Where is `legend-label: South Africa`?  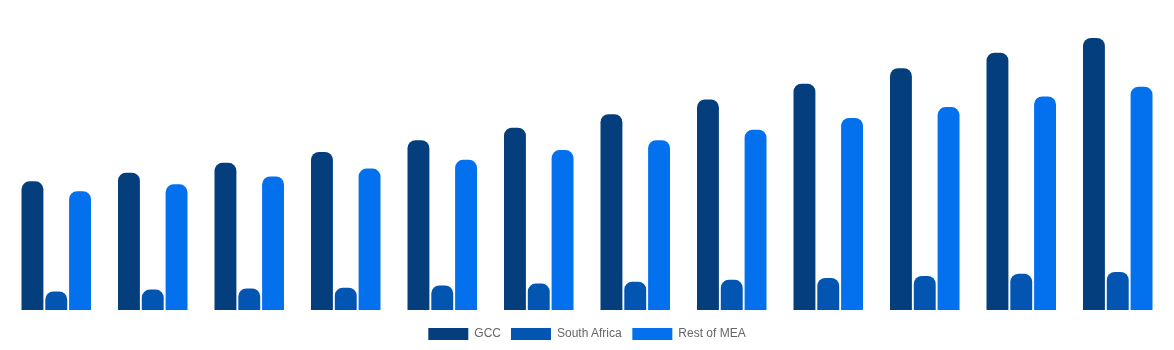
legend-label: South Africa is located at coordinates (589, 333).